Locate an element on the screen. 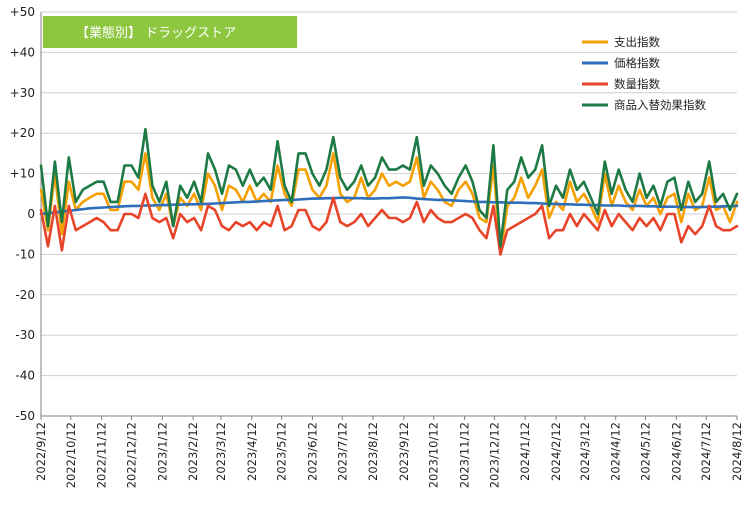 This screenshot has width=742, height=514. title-background is located at coordinates (170, 32).